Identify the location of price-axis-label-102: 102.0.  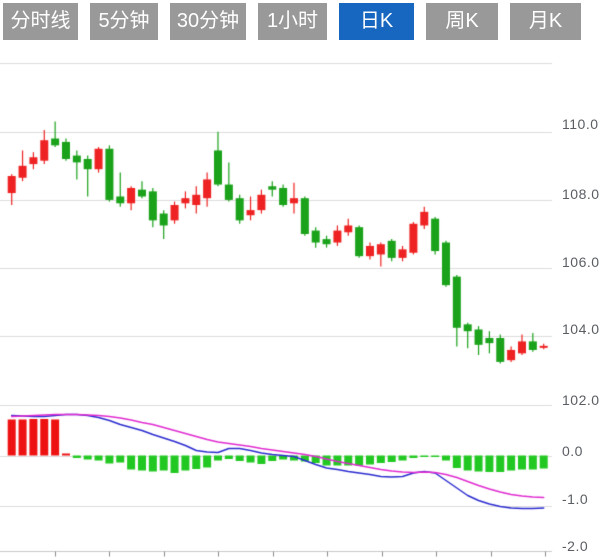
(581, 400).